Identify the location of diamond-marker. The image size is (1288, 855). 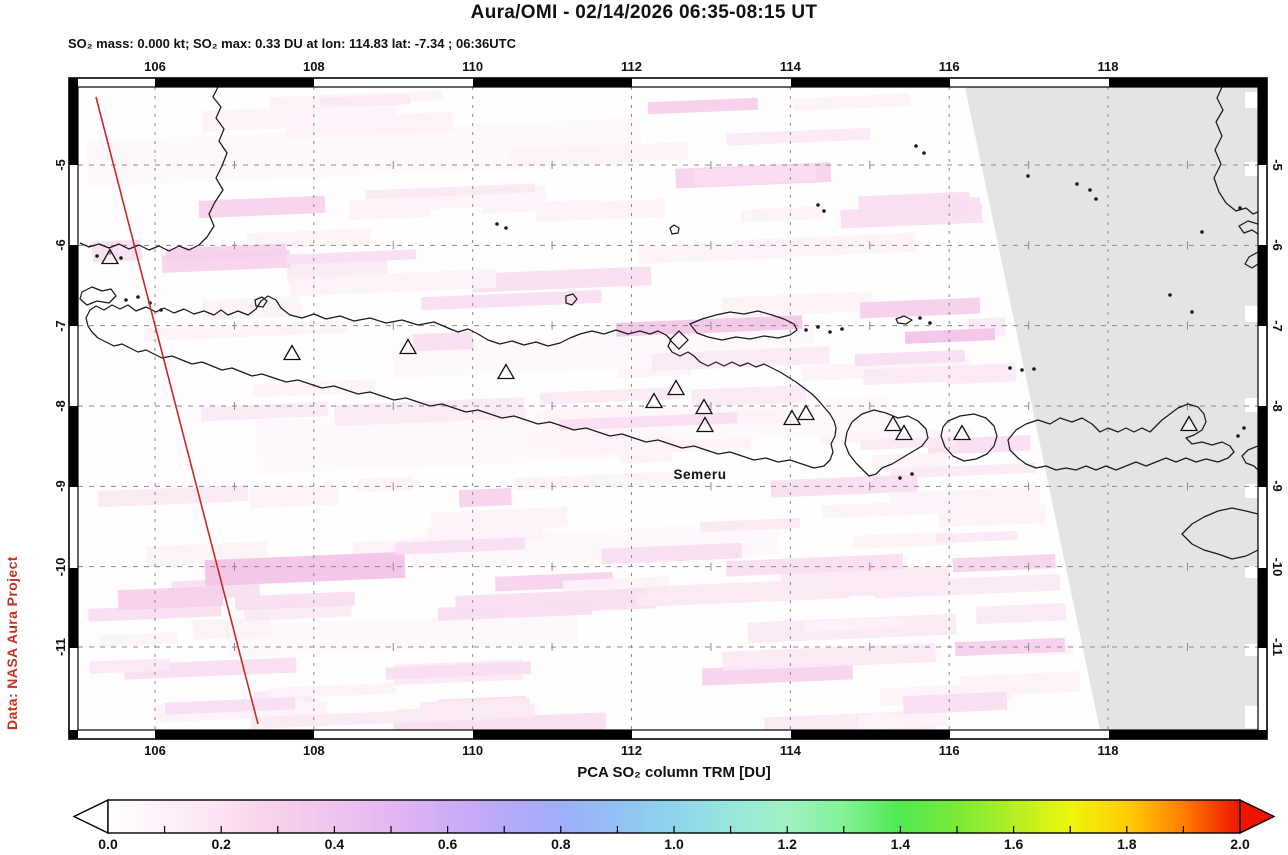
(679, 340).